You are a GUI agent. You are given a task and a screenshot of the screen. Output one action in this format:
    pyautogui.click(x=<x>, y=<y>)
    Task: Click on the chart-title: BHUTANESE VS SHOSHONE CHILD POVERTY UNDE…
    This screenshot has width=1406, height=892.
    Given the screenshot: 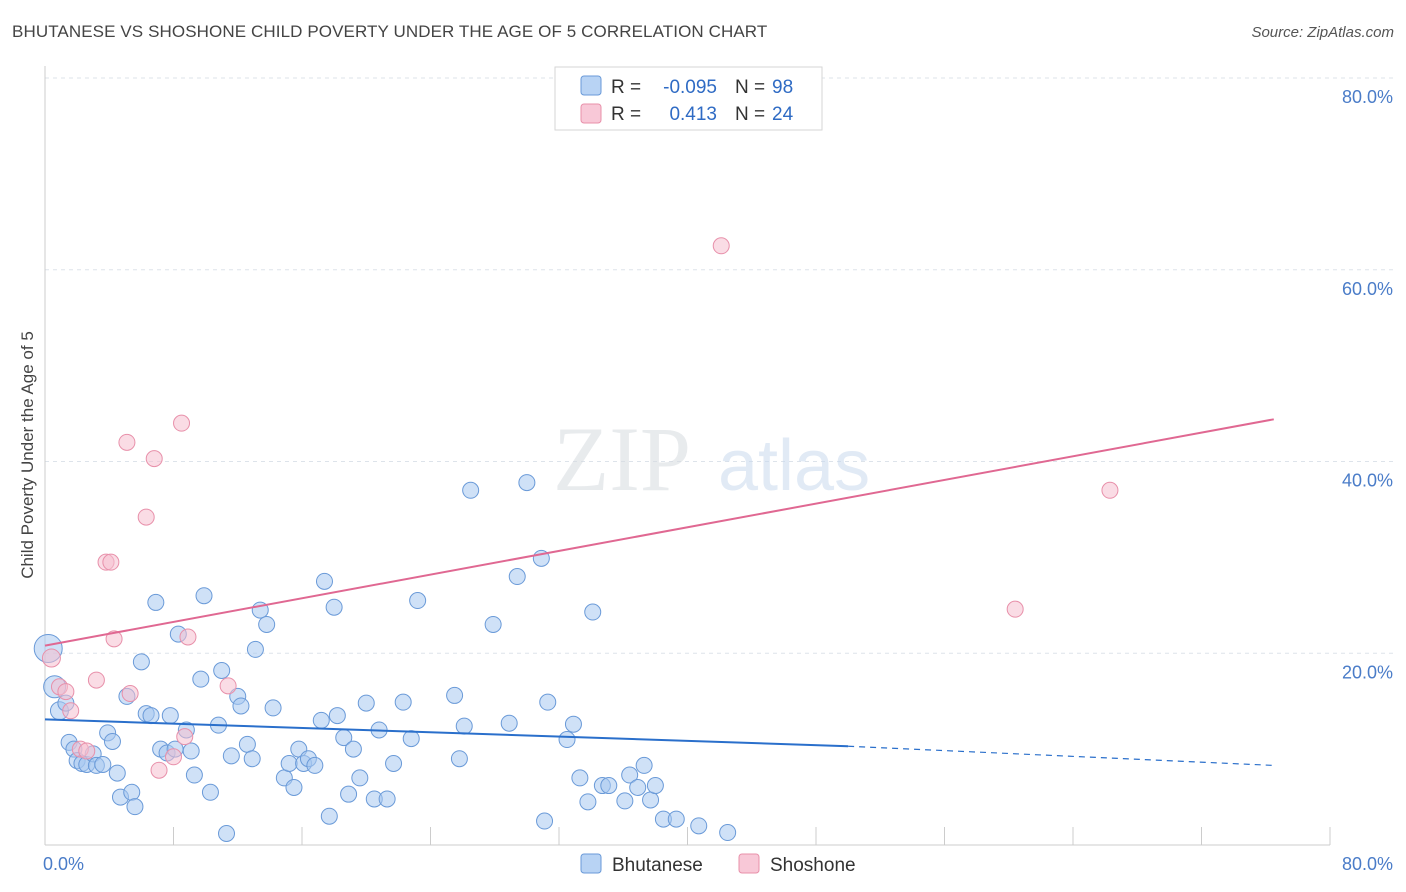 What is the action you would take?
    pyautogui.click(x=390, y=31)
    